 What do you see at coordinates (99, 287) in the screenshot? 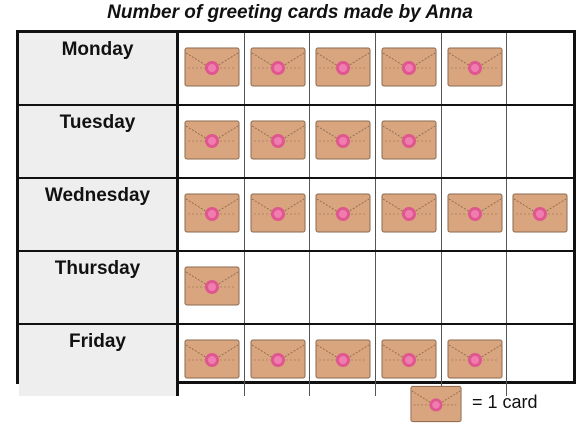
I see `day-label: Thursday` at bounding box center [99, 287].